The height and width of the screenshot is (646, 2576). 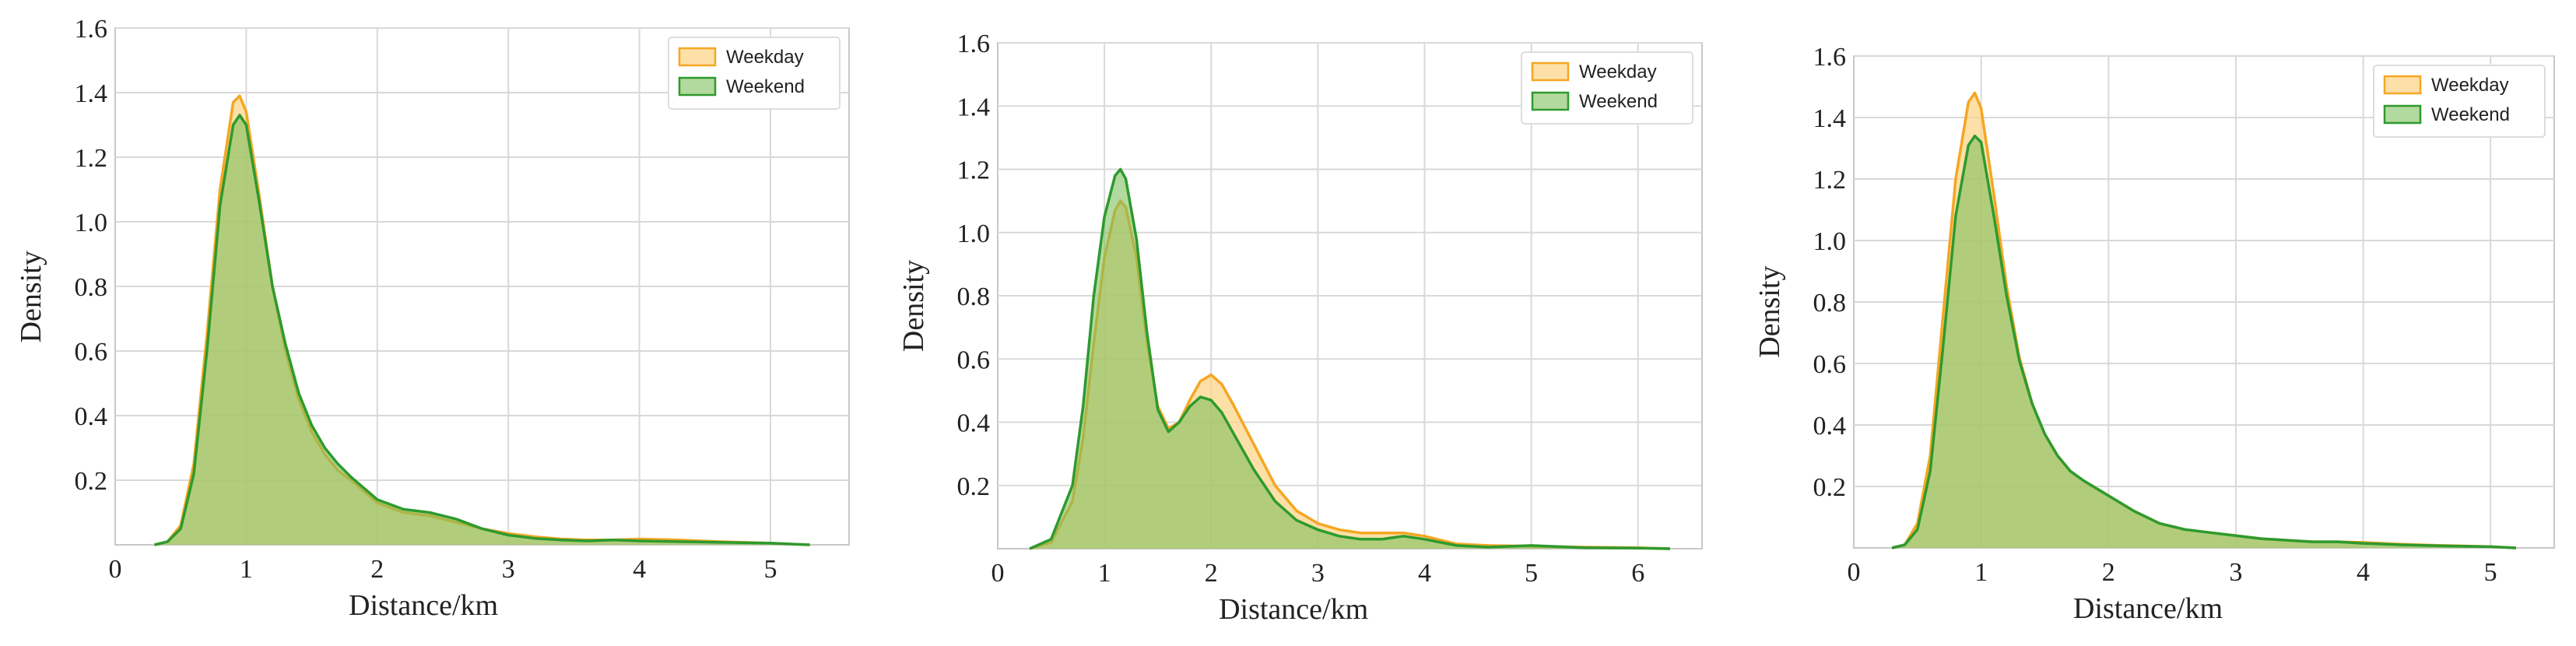 What do you see at coordinates (1638, 573) in the screenshot?
I see `x-tick-label: 6` at bounding box center [1638, 573].